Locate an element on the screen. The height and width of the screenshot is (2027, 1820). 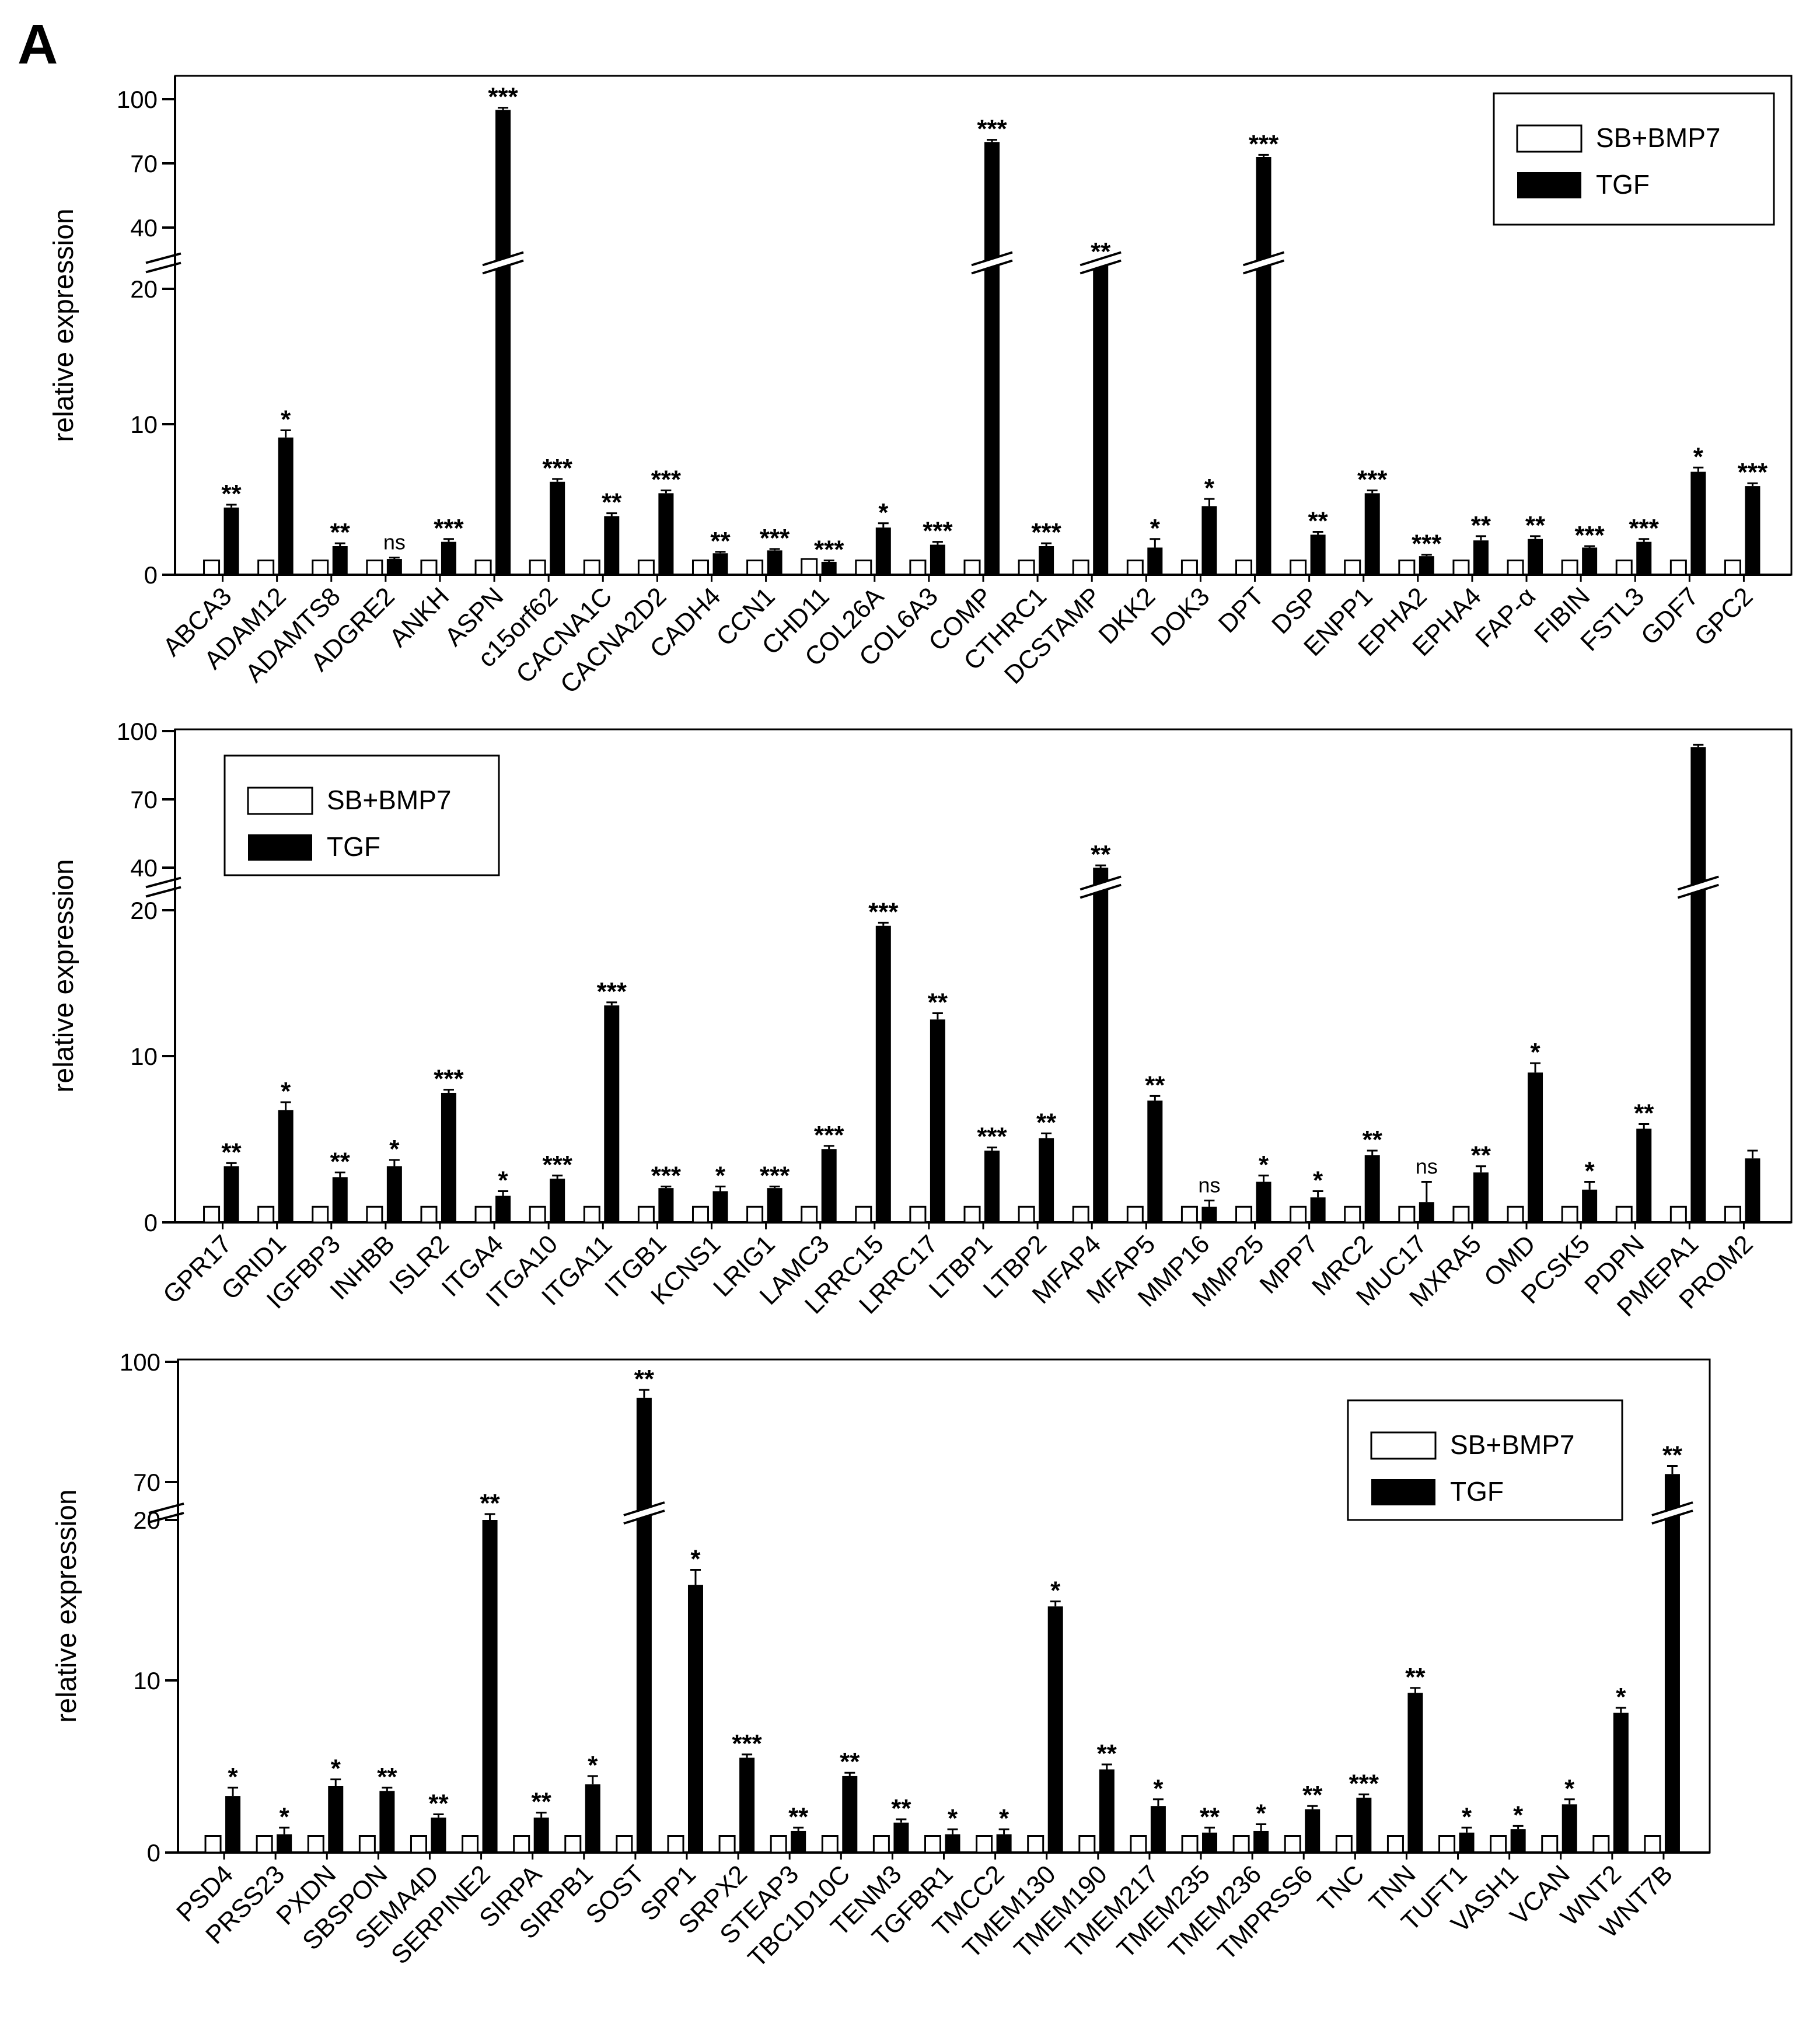
x-tick-label: FAP-α is located at coordinates (1505, 617).